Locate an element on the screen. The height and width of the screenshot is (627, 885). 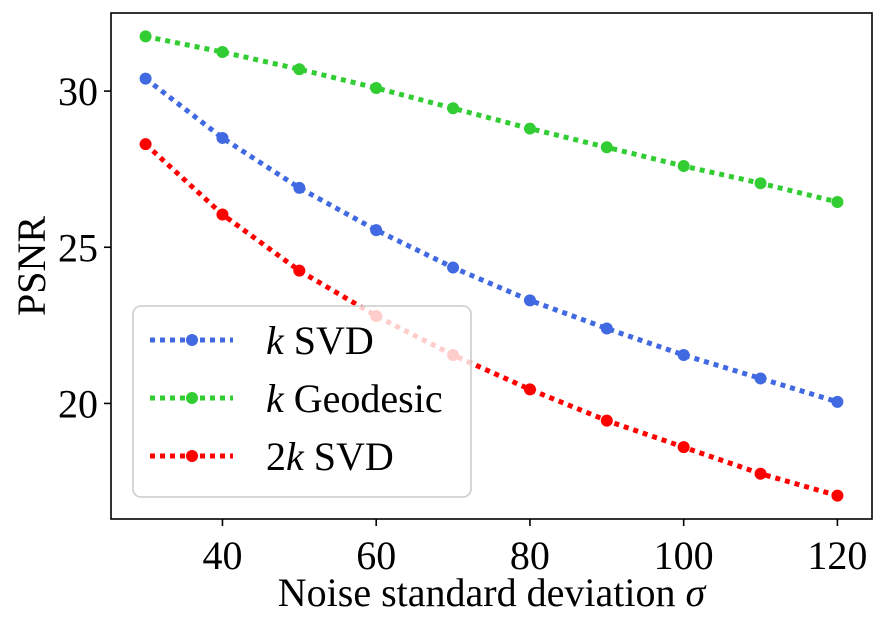
legend-label: k Geodesic is located at coordinates (354, 398).